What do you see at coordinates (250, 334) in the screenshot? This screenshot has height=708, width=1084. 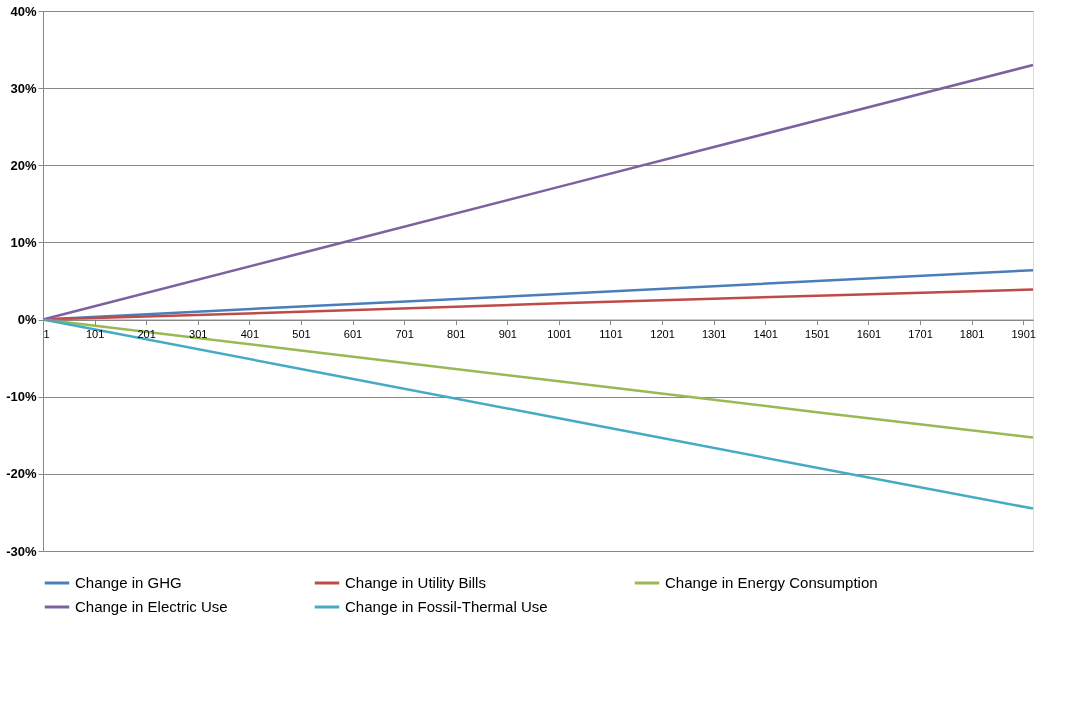 I see `x-tick-label: 401` at bounding box center [250, 334].